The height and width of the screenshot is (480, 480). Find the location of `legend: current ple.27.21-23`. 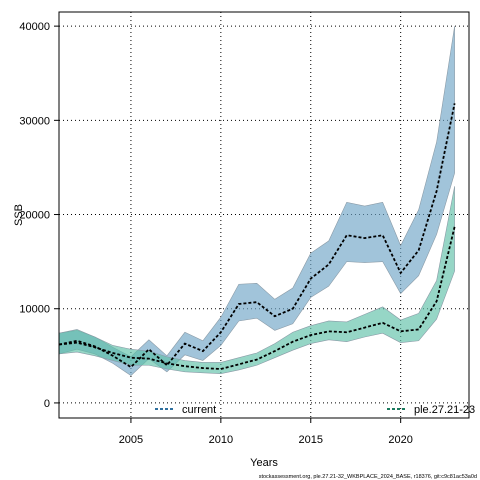

legend: current ple.27.21-23 is located at coordinates (315, 410).